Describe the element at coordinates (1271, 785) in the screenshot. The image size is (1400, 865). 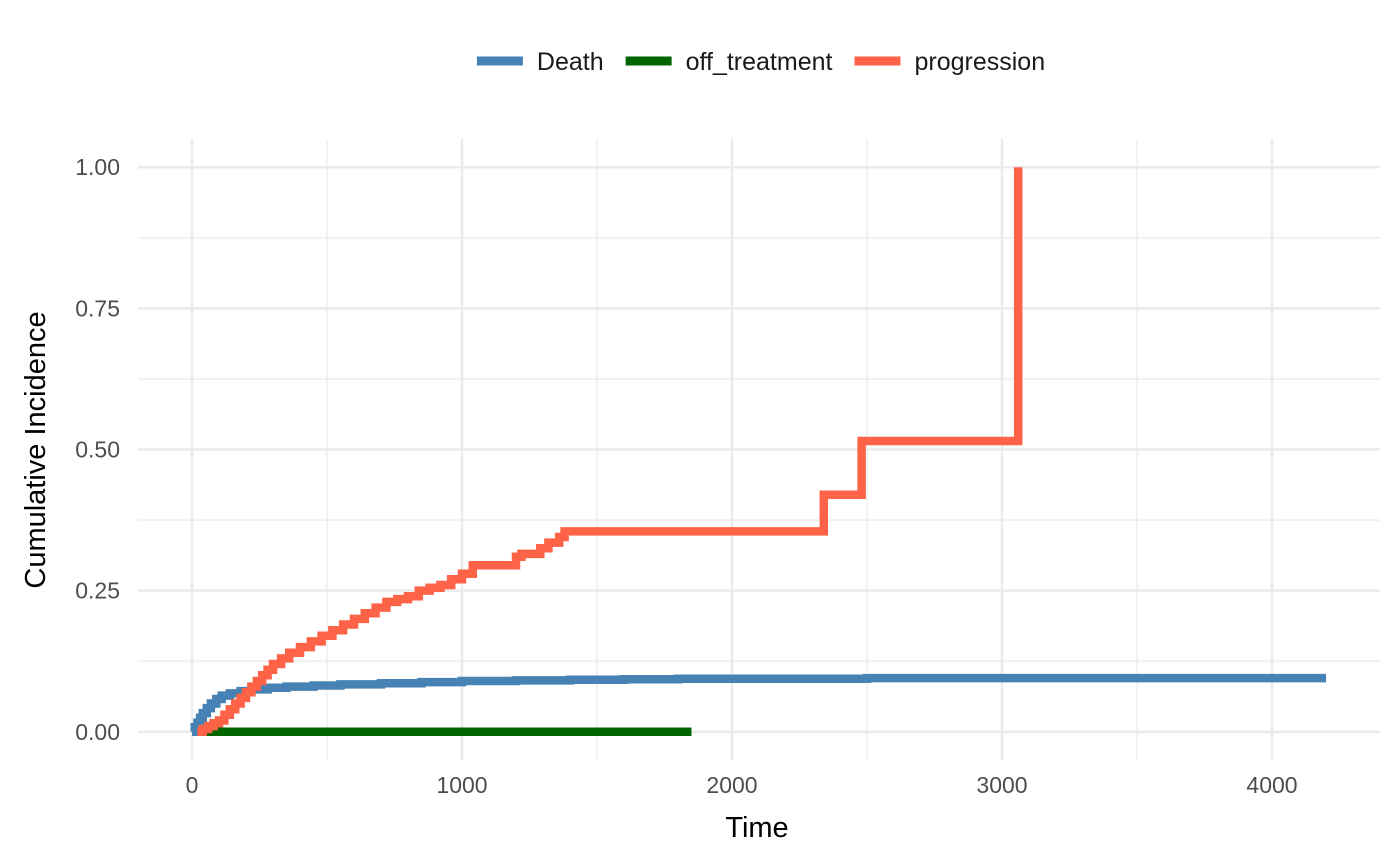
I see `x-tick-label: 4000` at that location.